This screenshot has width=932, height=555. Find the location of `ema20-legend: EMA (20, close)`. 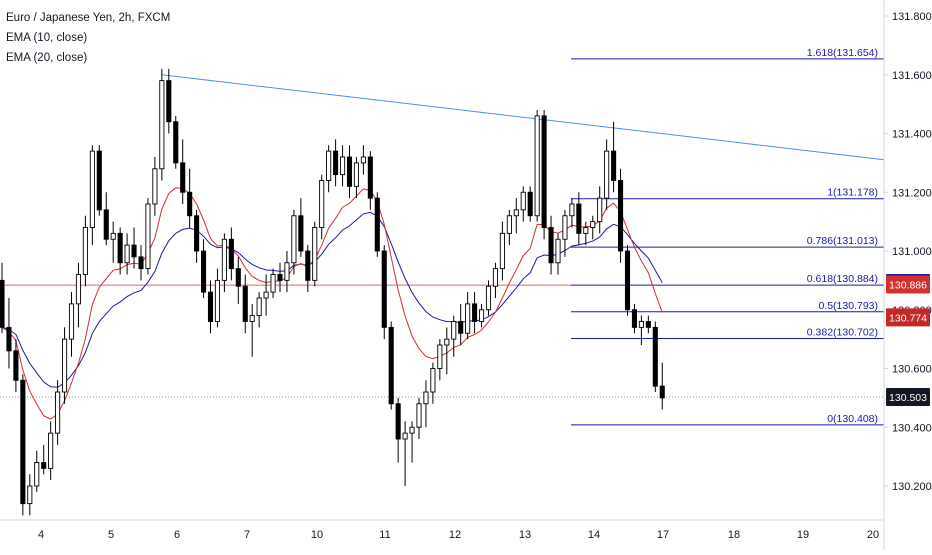

ema20-legend: EMA (20, close) is located at coordinates (47, 58).